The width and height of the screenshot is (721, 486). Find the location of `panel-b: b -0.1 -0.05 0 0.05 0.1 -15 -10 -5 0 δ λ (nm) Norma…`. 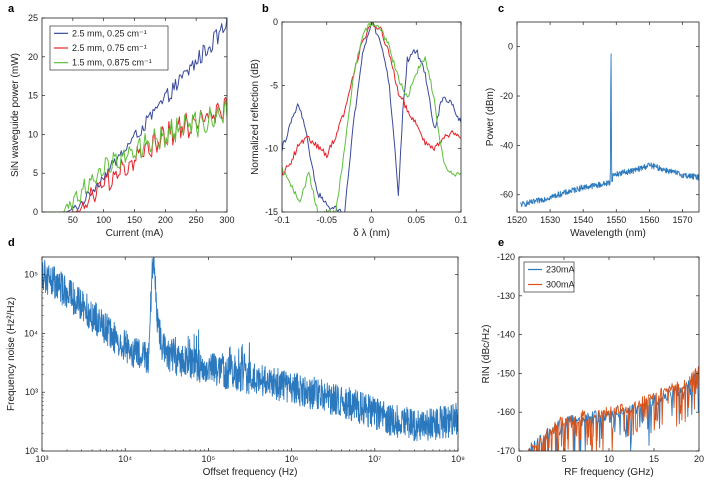

panel-b: b -0.1 -0.05 0 0.05 0.1 -15 -10 -5 0 δ λ (nm) Norma… is located at coordinates (358, 121).